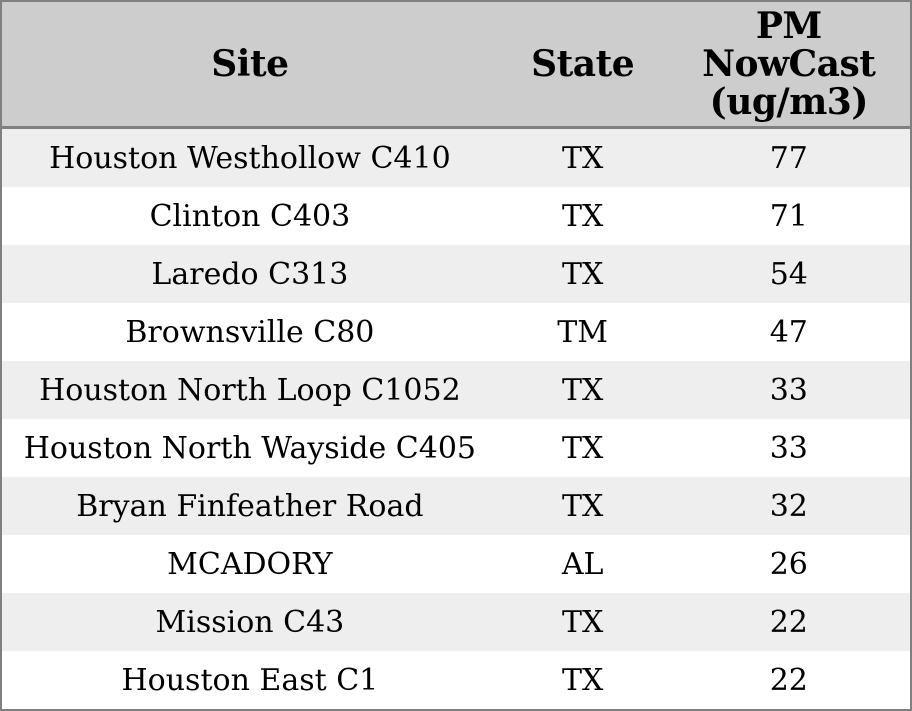  I want to click on site-cell: Houston East C1, so click(250, 680).